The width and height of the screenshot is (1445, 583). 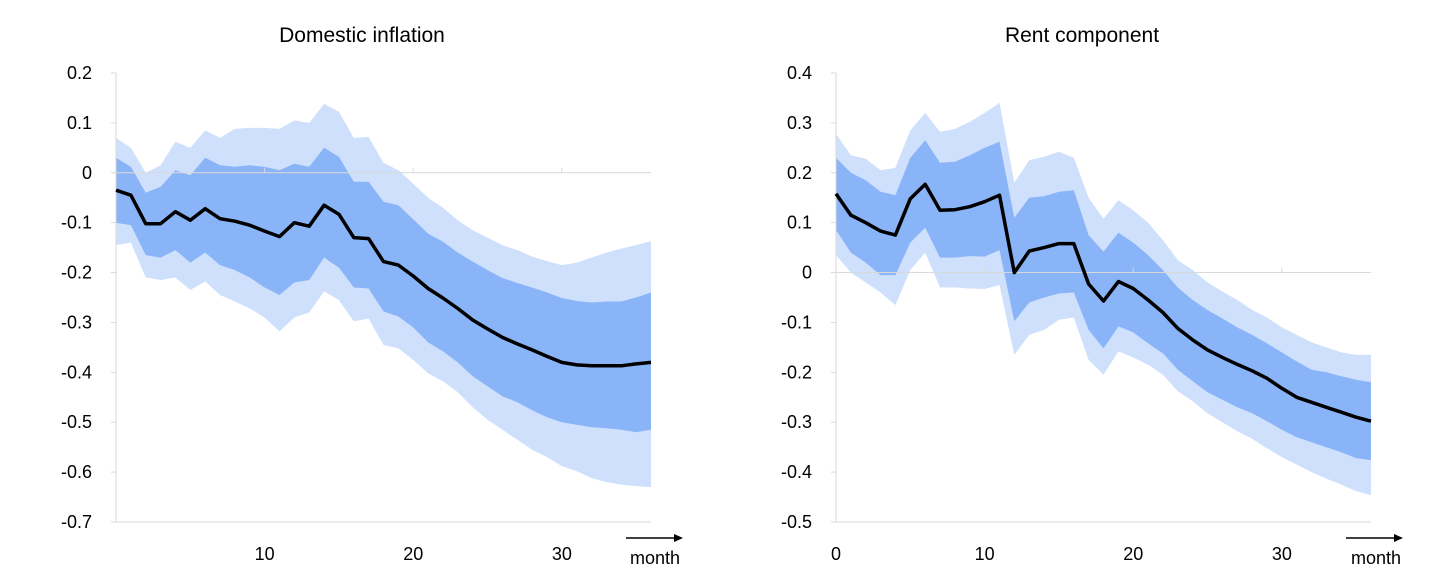 What do you see at coordinates (799, 123) in the screenshot?
I see `y-tick-label: 0.3` at bounding box center [799, 123].